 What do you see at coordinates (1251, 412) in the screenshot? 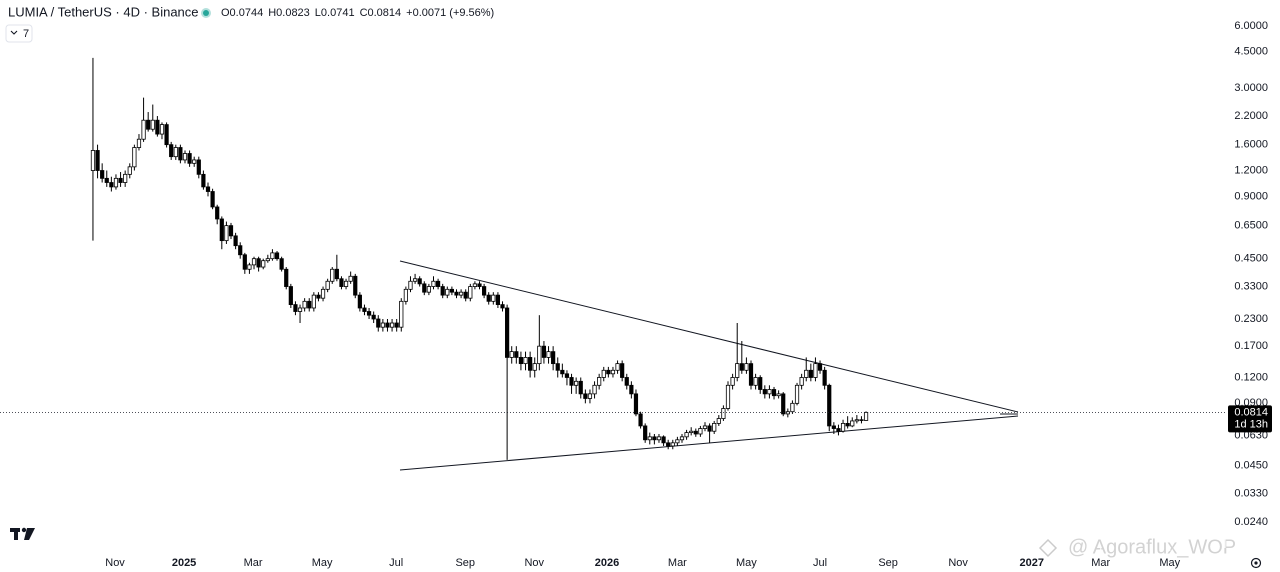
I see `last-price-label: 0.0814` at bounding box center [1251, 412].